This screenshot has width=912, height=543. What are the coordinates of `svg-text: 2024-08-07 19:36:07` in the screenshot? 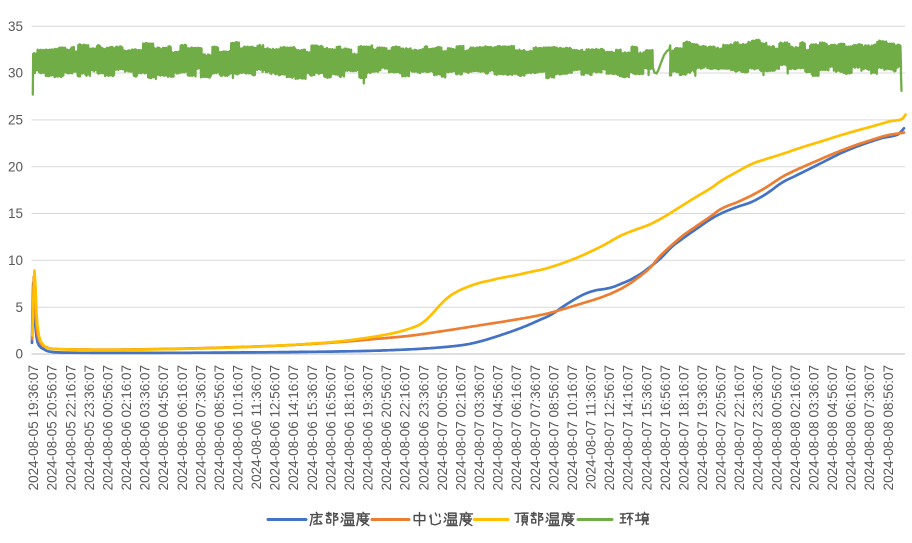 It's located at (702, 427).